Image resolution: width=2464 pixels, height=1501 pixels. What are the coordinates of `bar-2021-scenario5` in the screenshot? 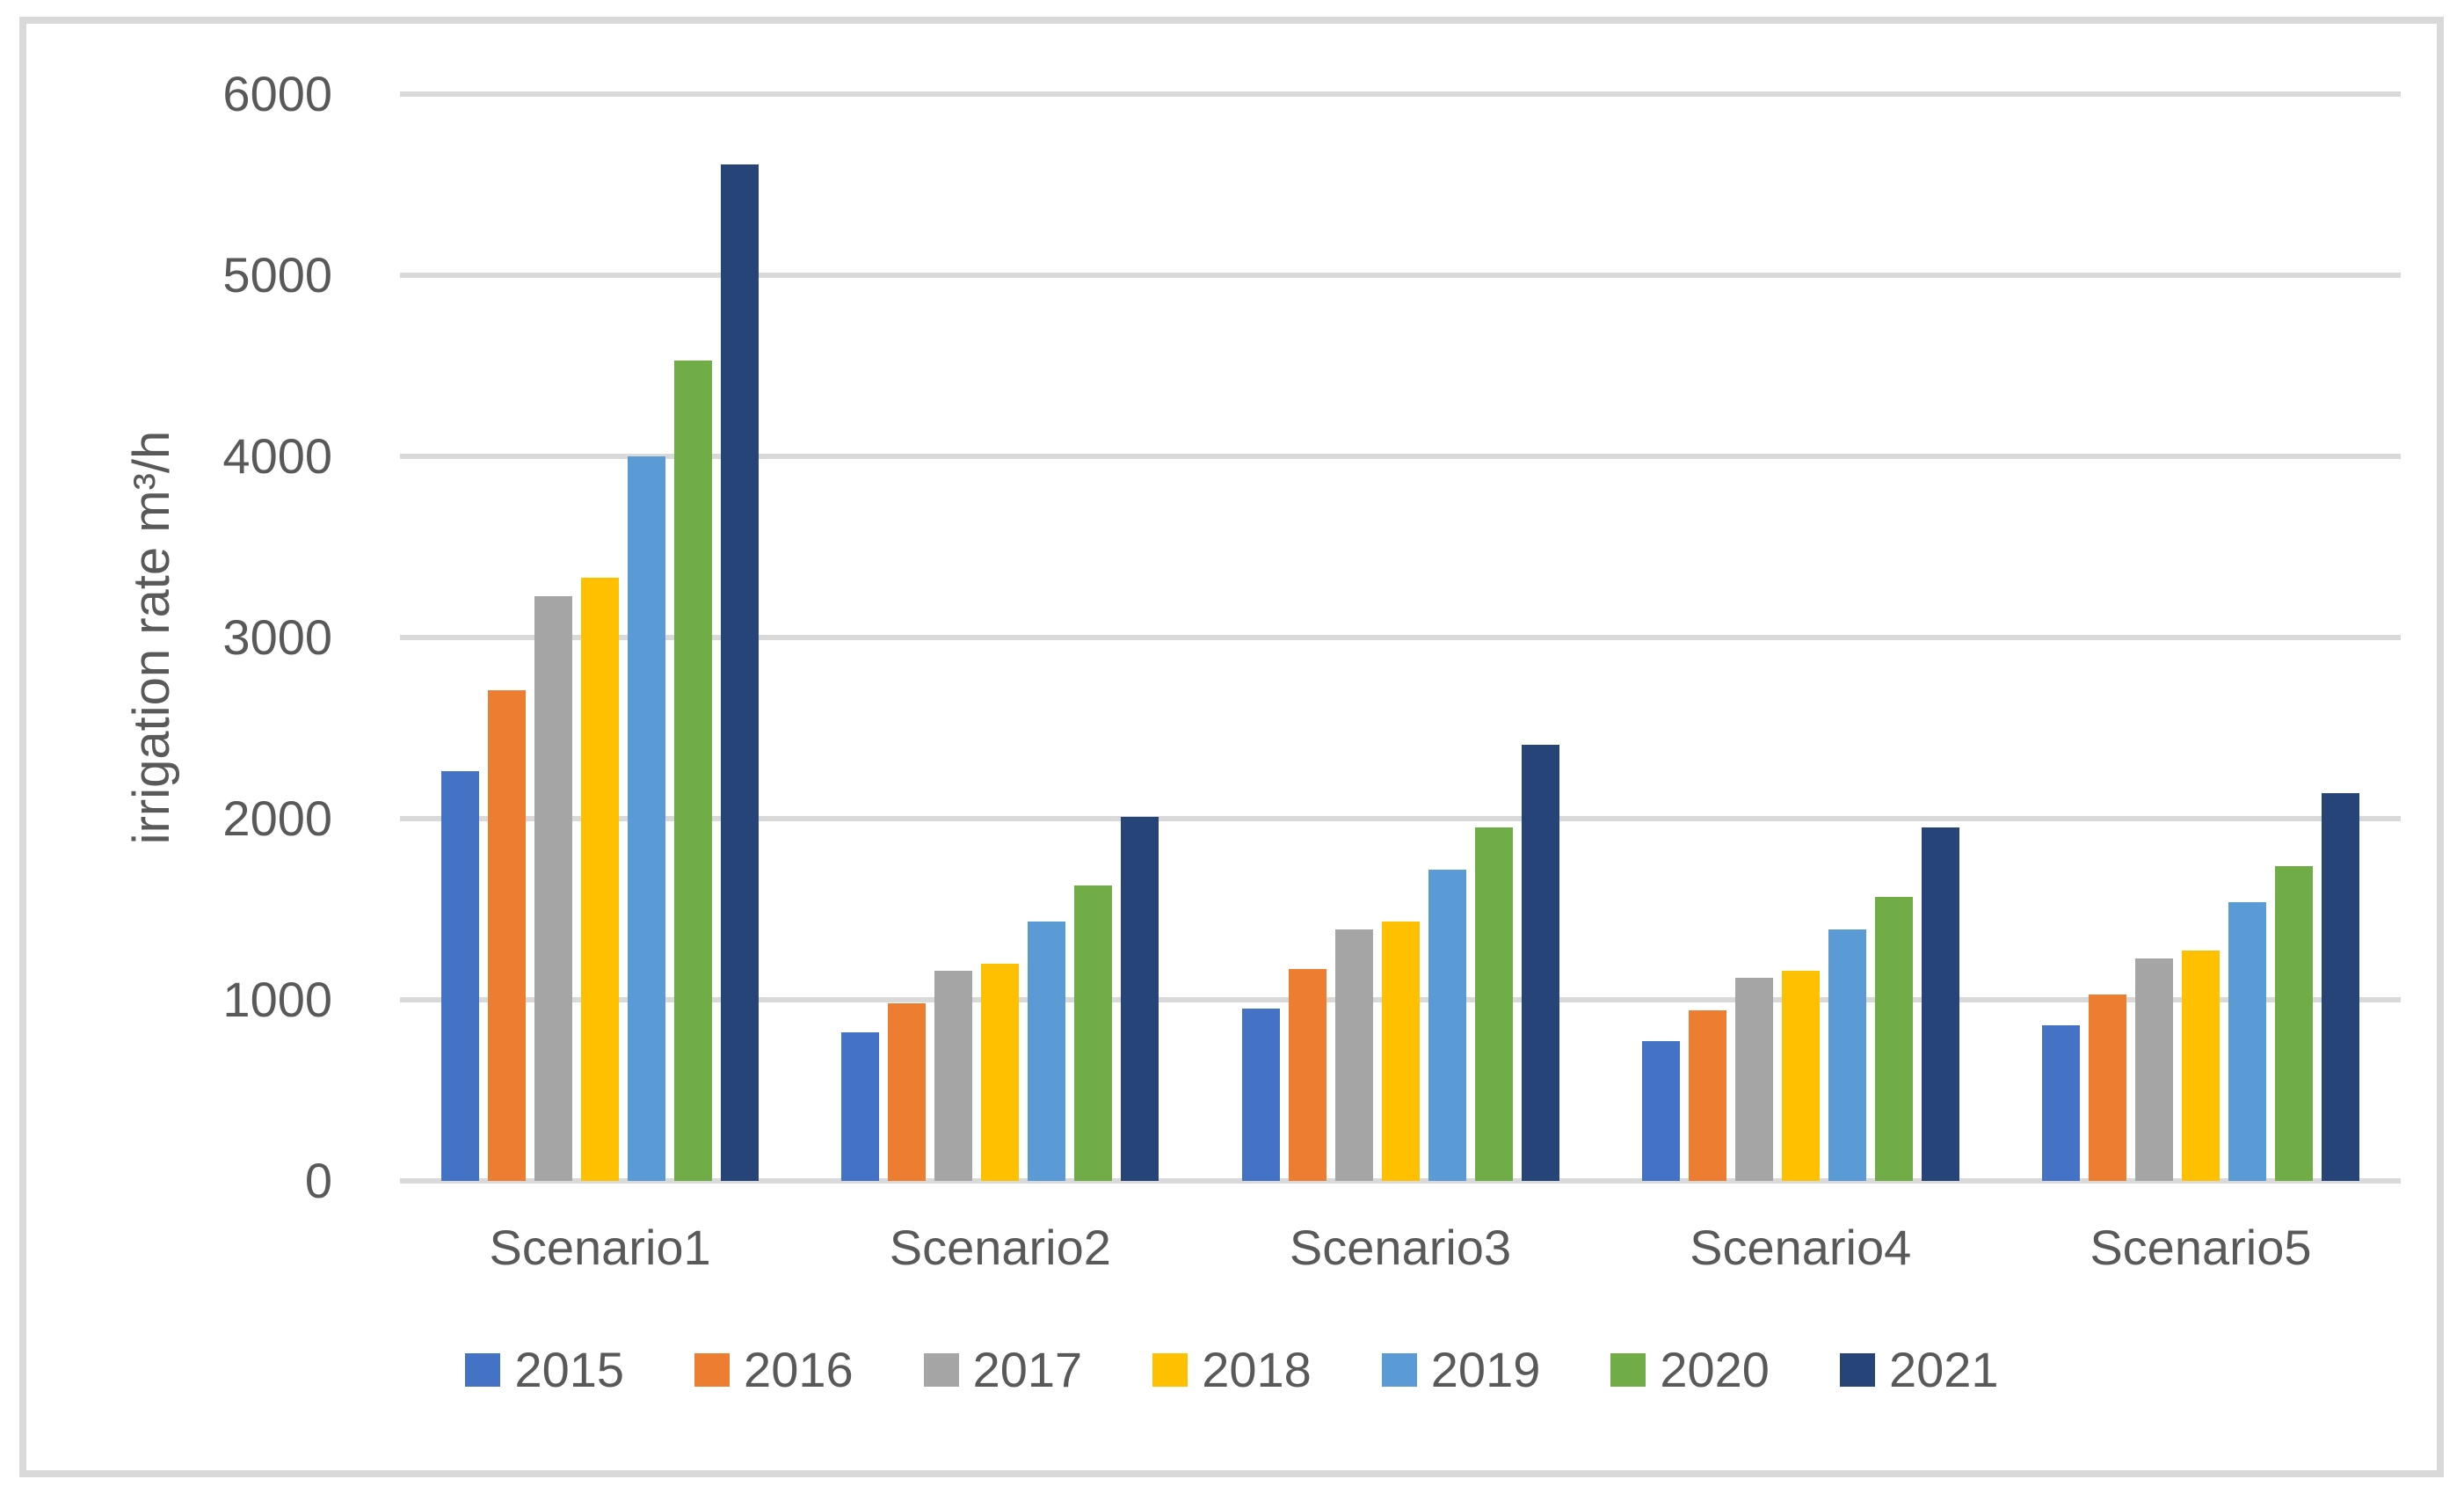 It's located at (2340, 987).